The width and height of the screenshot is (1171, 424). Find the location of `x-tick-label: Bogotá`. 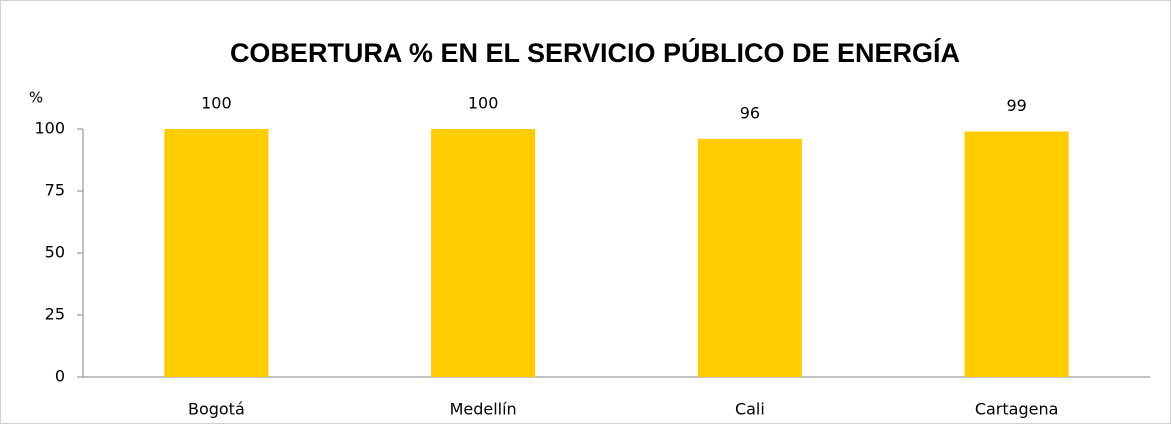

x-tick-label: Bogotá is located at coordinates (216, 409).